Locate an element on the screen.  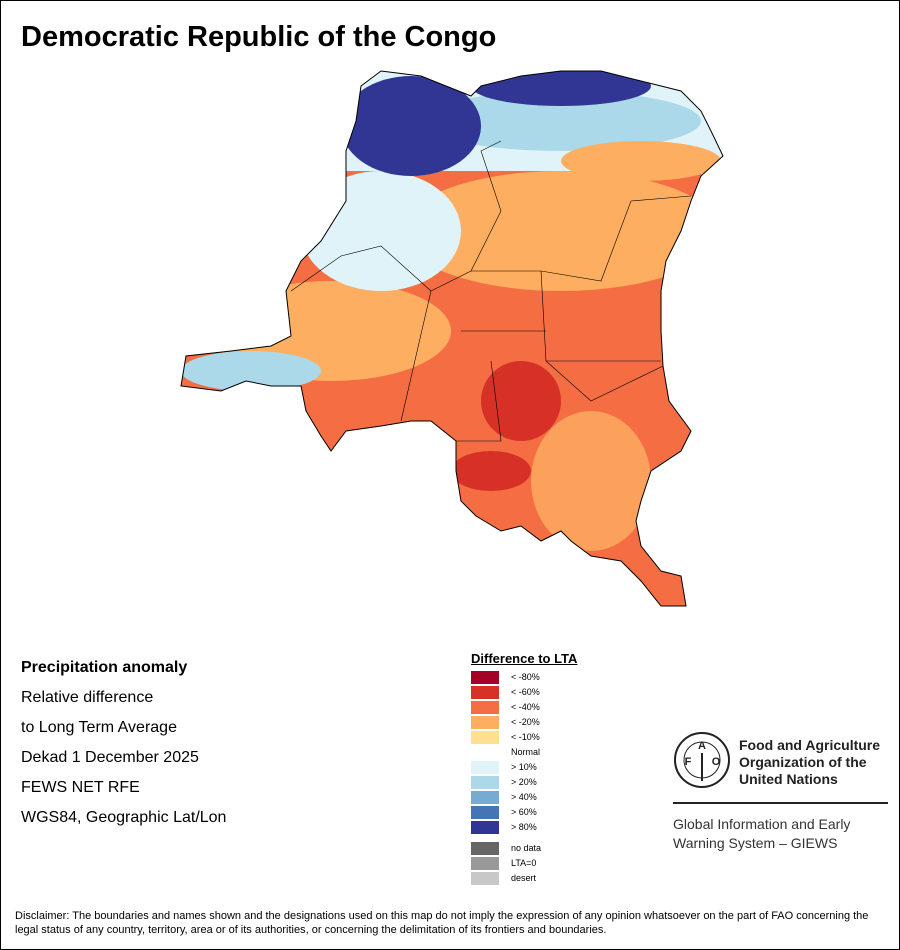
legend-item: desert is located at coordinates (524, 878).